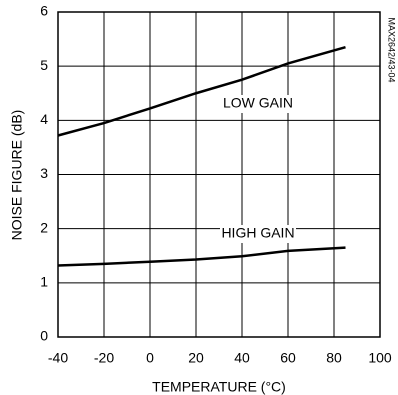 The image size is (398, 395). I want to click on x-tick-label: 40, so click(242, 358).